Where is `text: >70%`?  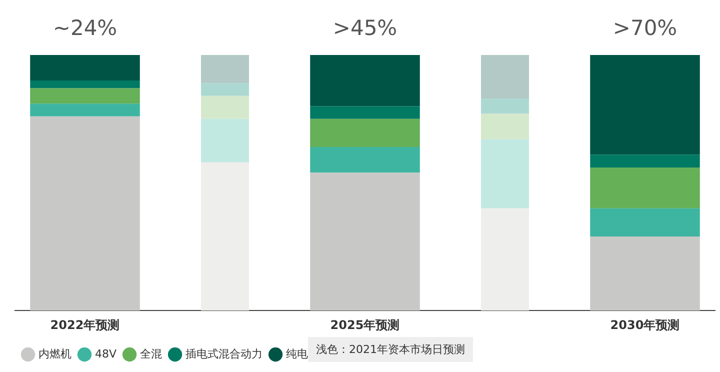 text: >70% is located at coordinates (645, 28).